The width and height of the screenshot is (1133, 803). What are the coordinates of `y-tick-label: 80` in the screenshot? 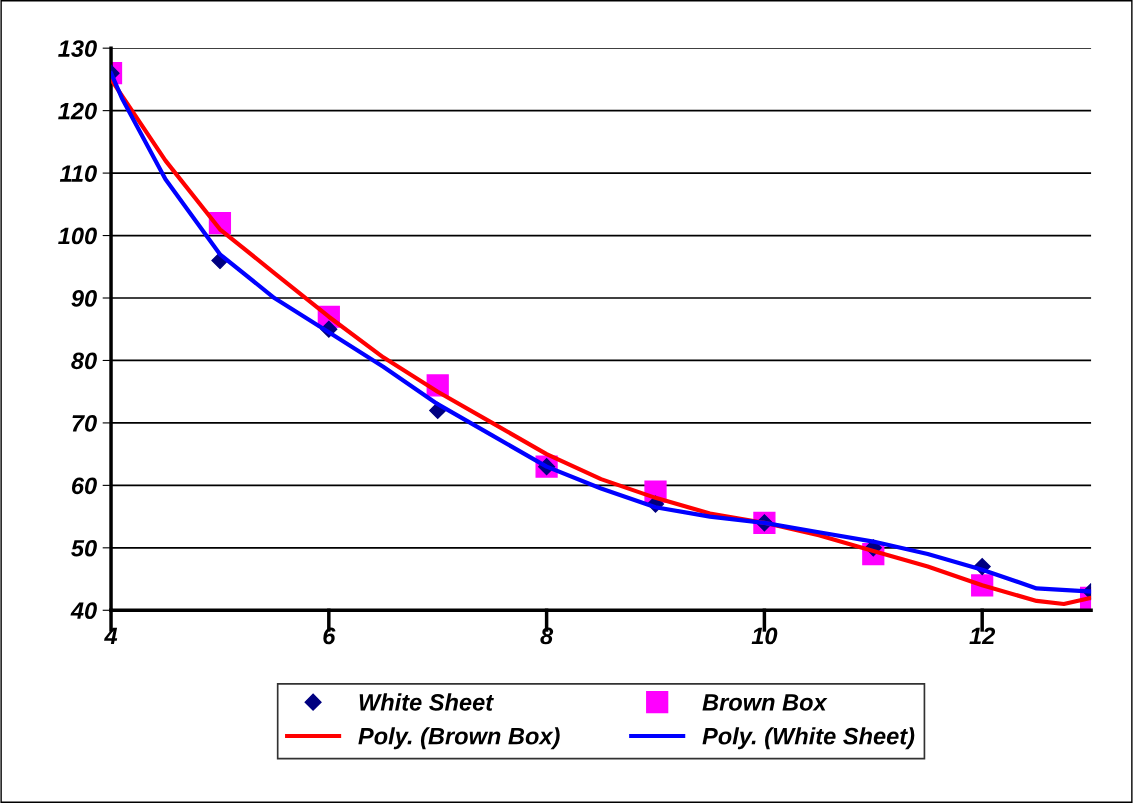 It's located at (84, 361).